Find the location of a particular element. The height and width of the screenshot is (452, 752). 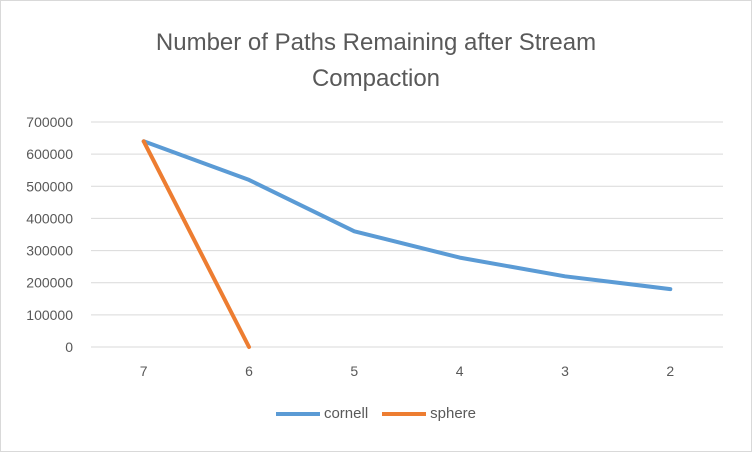

chart-title-line-1: Number of Paths Remaining after Stream is located at coordinates (376, 42).